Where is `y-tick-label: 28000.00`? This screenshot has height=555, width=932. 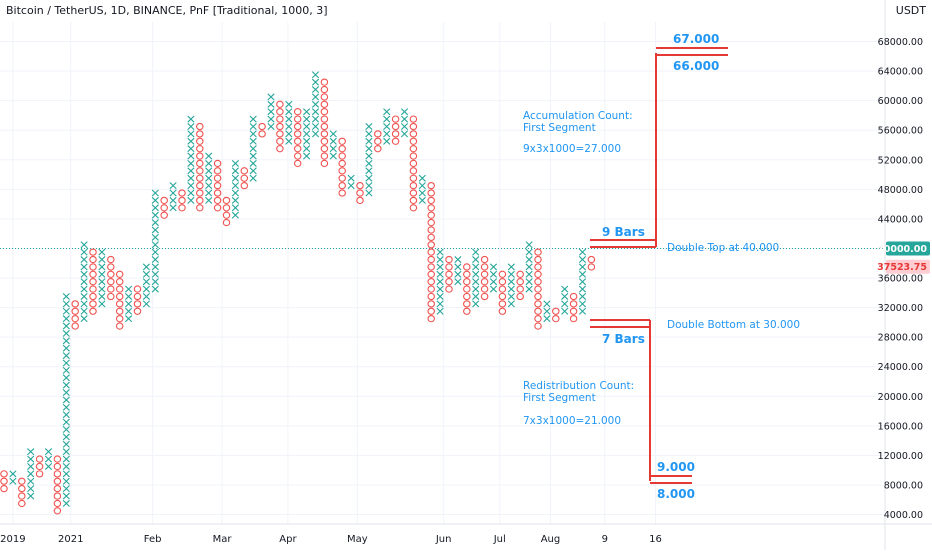 y-tick-label: 28000.00 is located at coordinates (900, 338).